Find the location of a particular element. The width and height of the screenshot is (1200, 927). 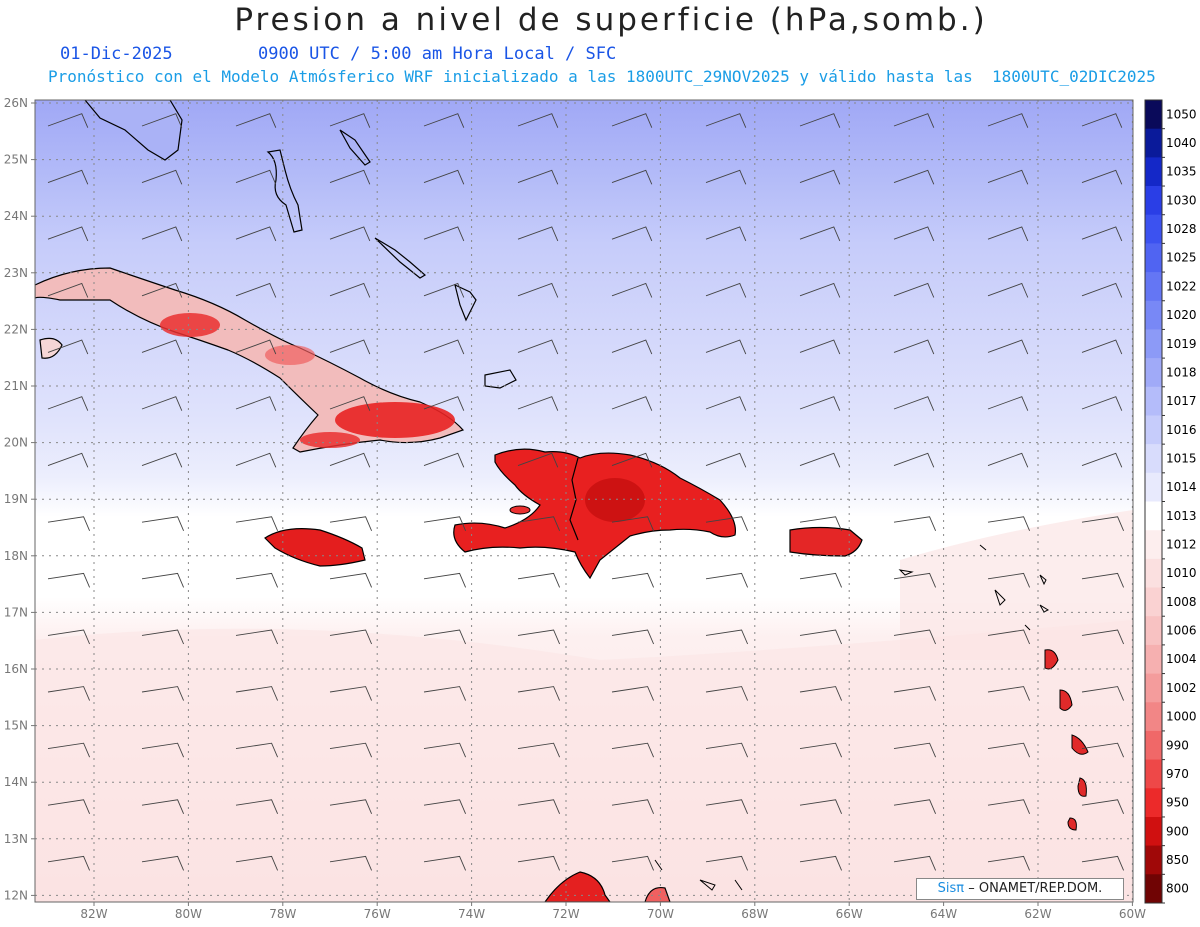

lon-label: 66W is located at coordinates (849, 914).